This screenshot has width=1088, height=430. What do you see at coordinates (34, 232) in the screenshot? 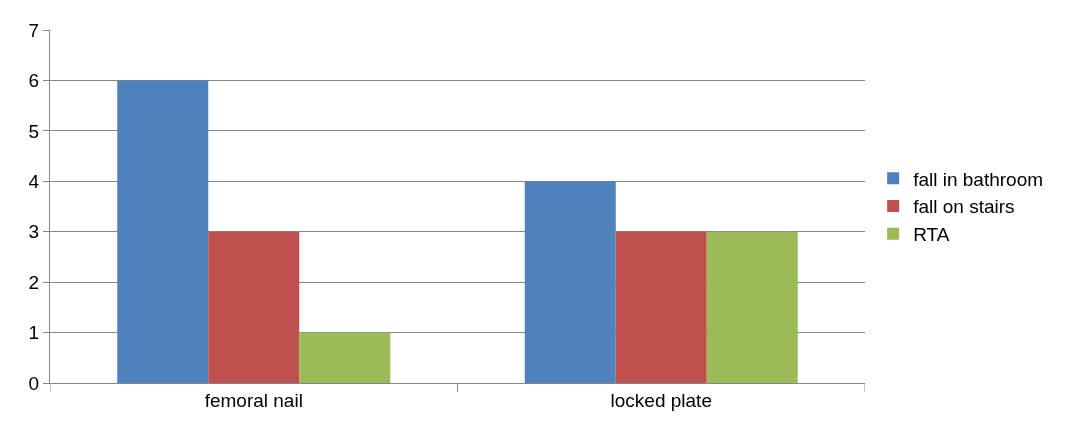
I see `y-tick-label: 3` at bounding box center [34, 232].